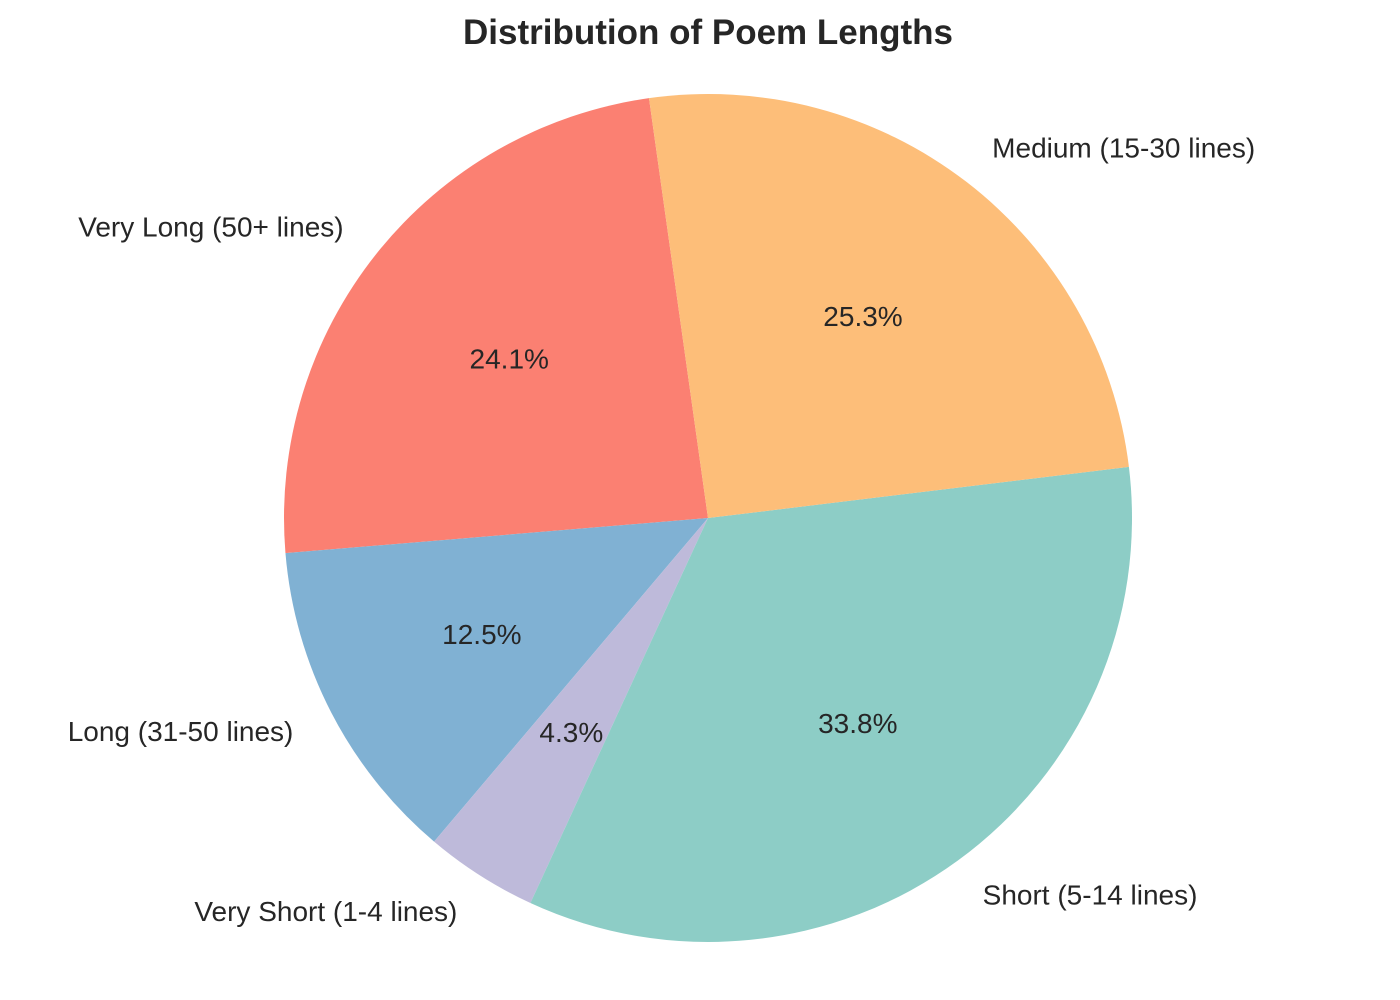 This screenshot has width=1400, height=1000. I want to click on category-label: Very Long (50+ lines), so click(210, 226).